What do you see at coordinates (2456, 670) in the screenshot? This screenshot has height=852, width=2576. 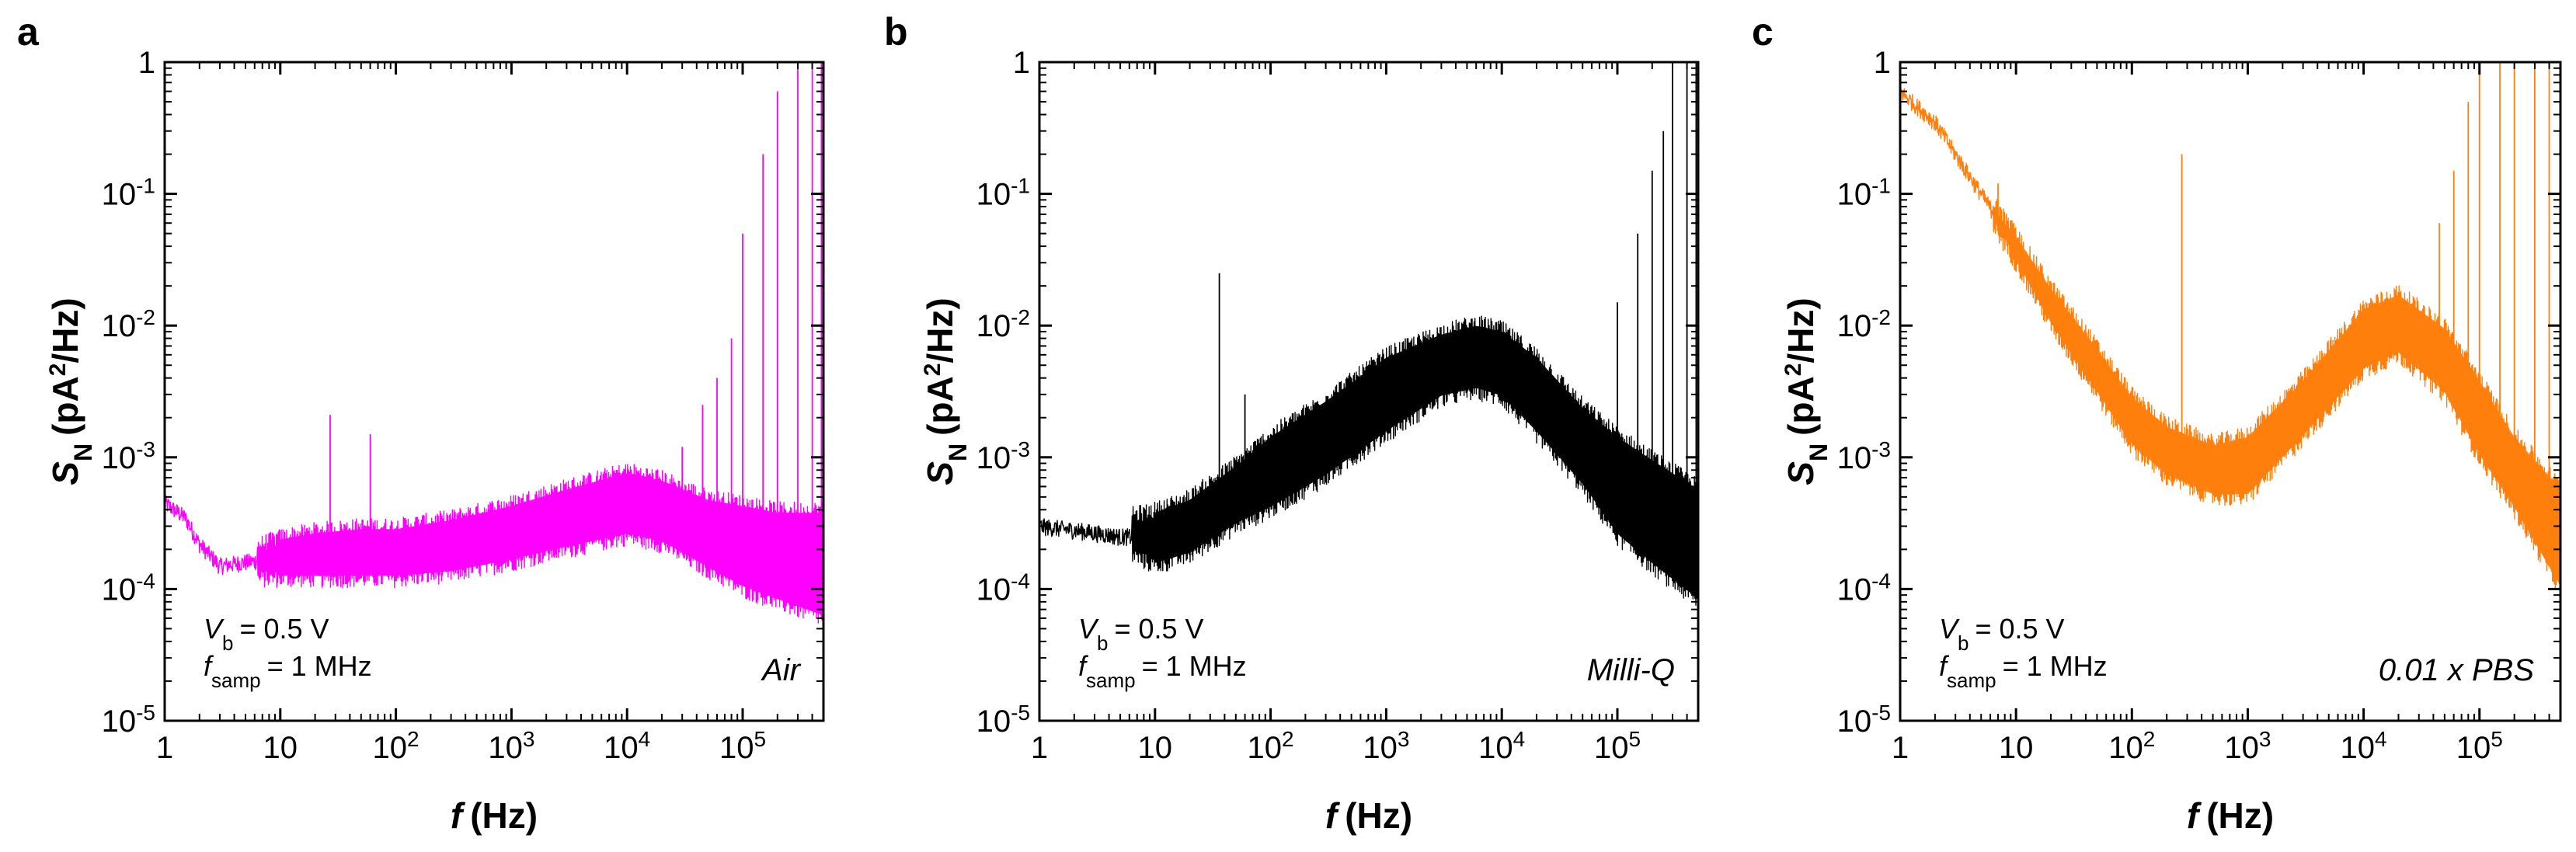 I see `medium-label: 0.01 x PBS` at bounding box center [2456, 670].